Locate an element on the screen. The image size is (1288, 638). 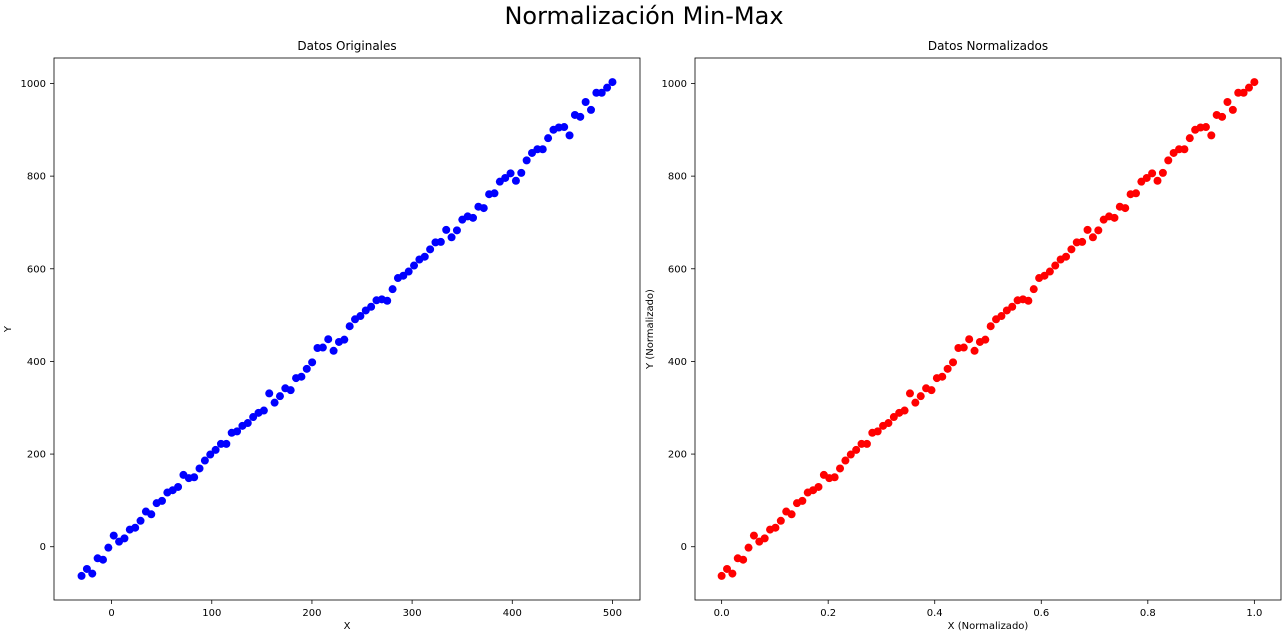
x-axis-label: X (Normalizado) is located at coordinates (988, 626).